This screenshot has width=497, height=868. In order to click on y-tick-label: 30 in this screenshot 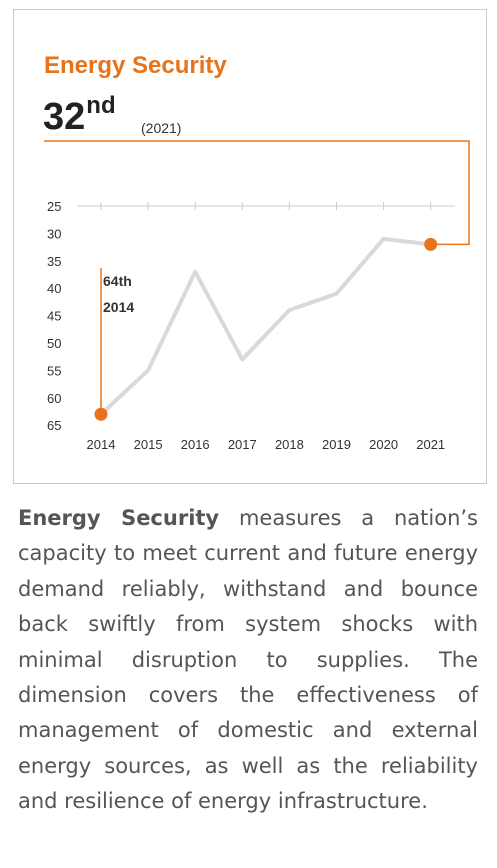, I will do `click(54, 233)`.